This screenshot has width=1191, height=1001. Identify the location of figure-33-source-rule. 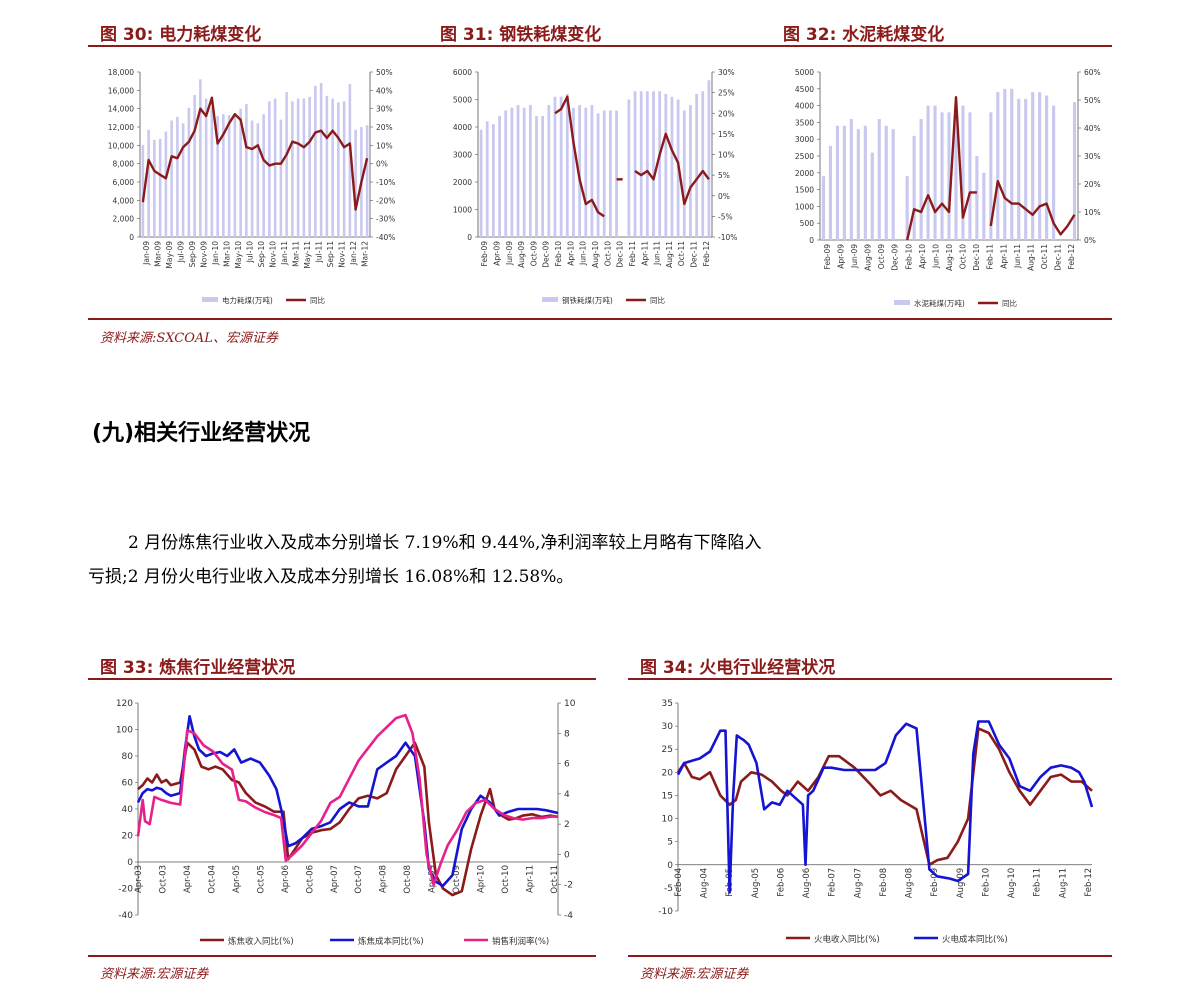
(342, 956).